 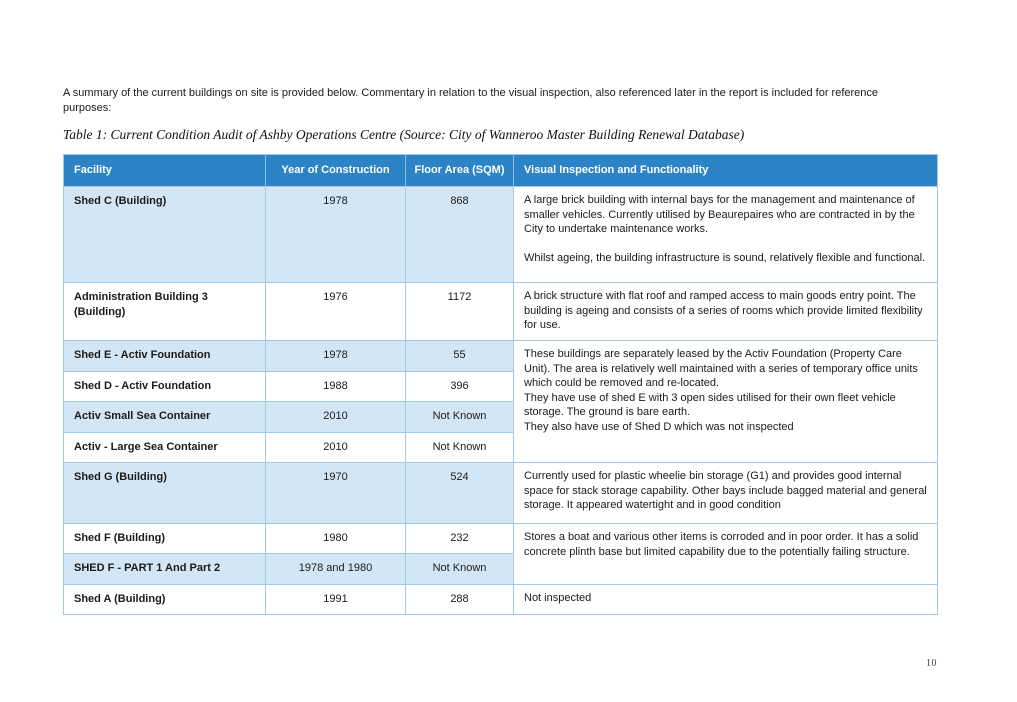 I want to click on facility-cell: SHED F - PART 1 And Part 2, so click(x=164, y=569).